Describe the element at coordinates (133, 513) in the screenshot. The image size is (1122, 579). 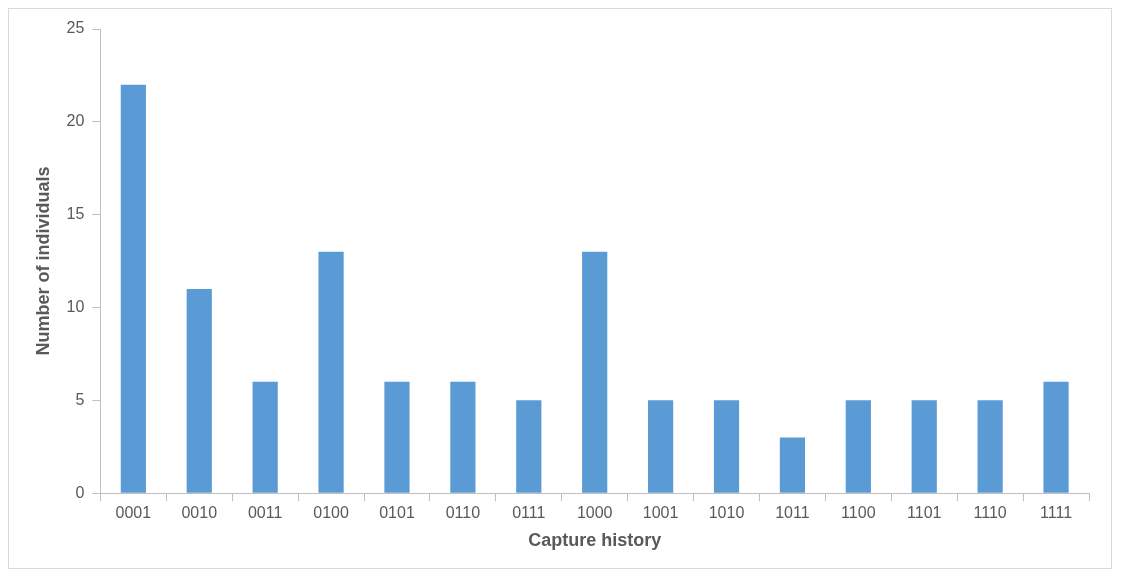
I see `x-tick-label: 0001` at that location.